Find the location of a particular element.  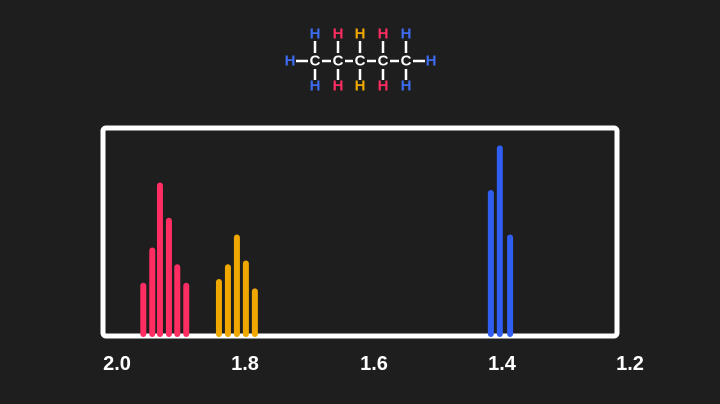

x-axis-ticks: 2.0 1.8 1.6 1.4 1.2 is located at coordinates (373, 364).